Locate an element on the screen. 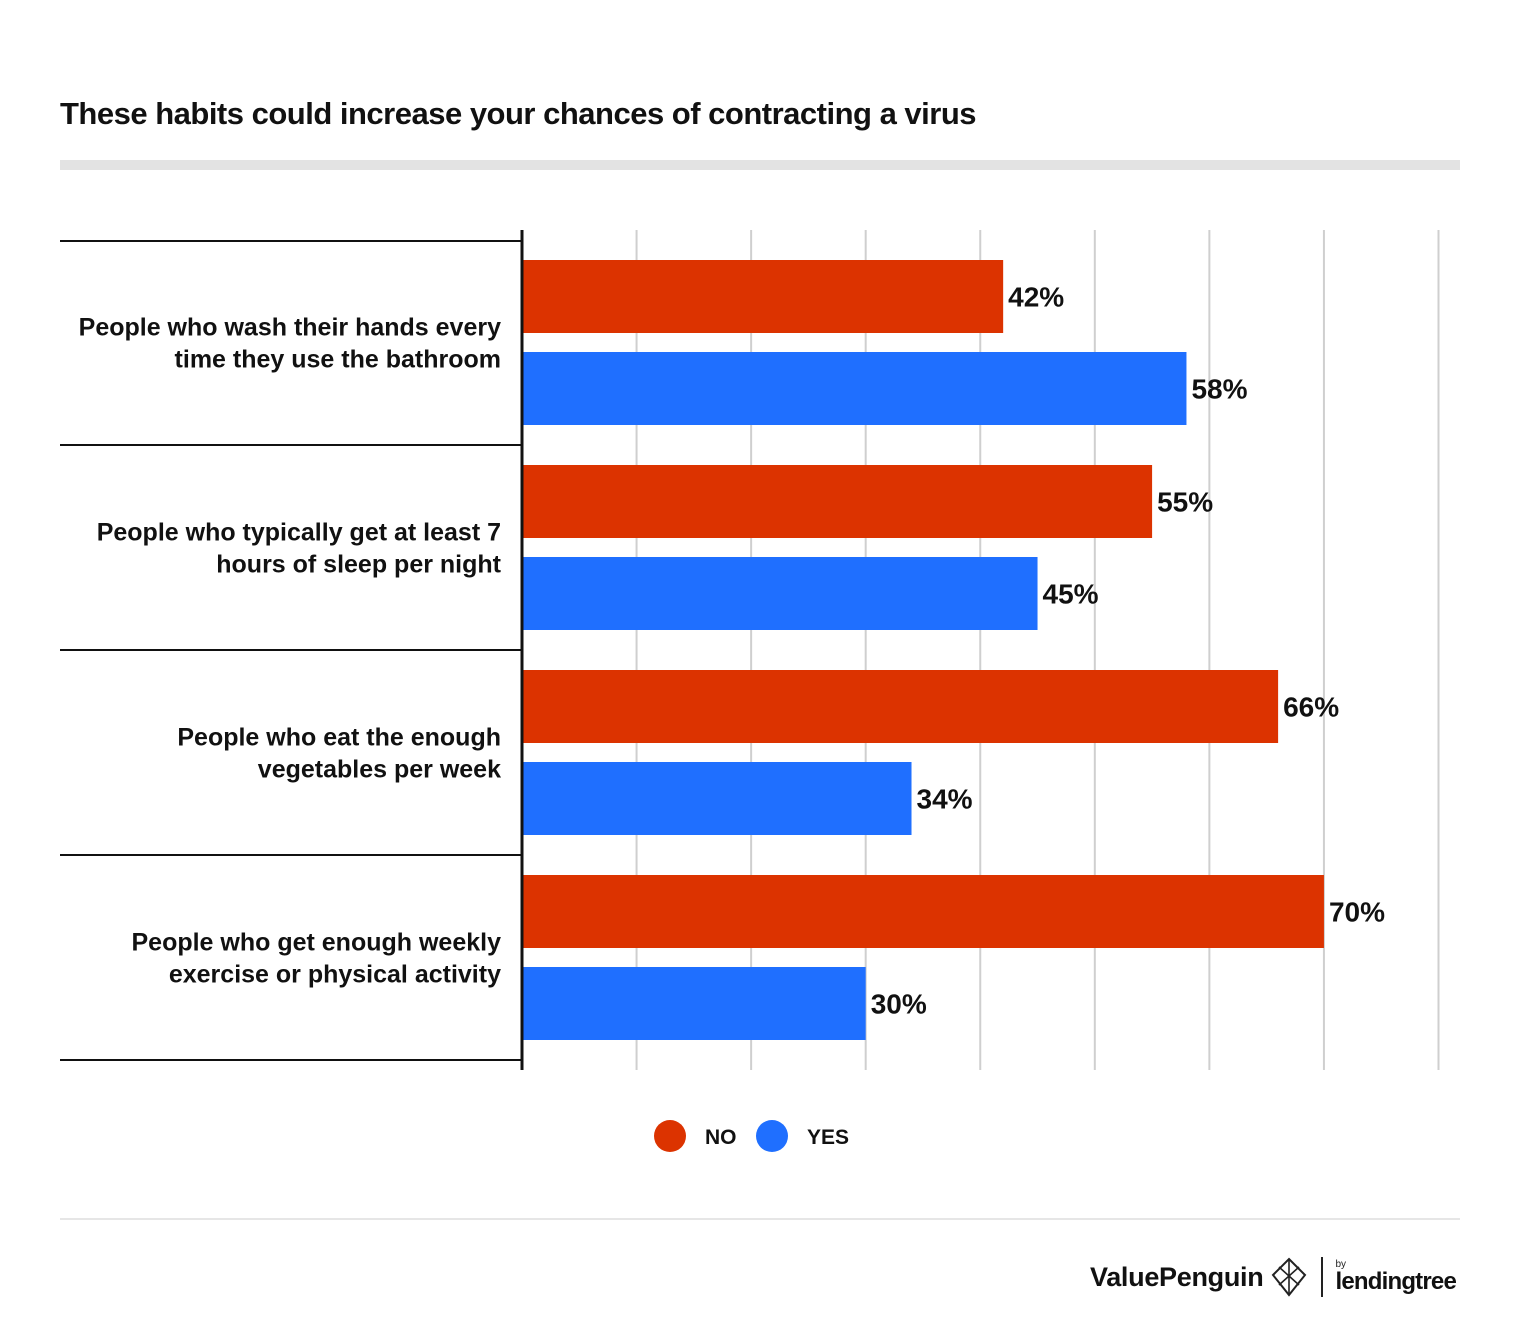 The width and height of the screenshot is (1520, 1328). legend-swatch-no is located at coordinates (670, 1136).